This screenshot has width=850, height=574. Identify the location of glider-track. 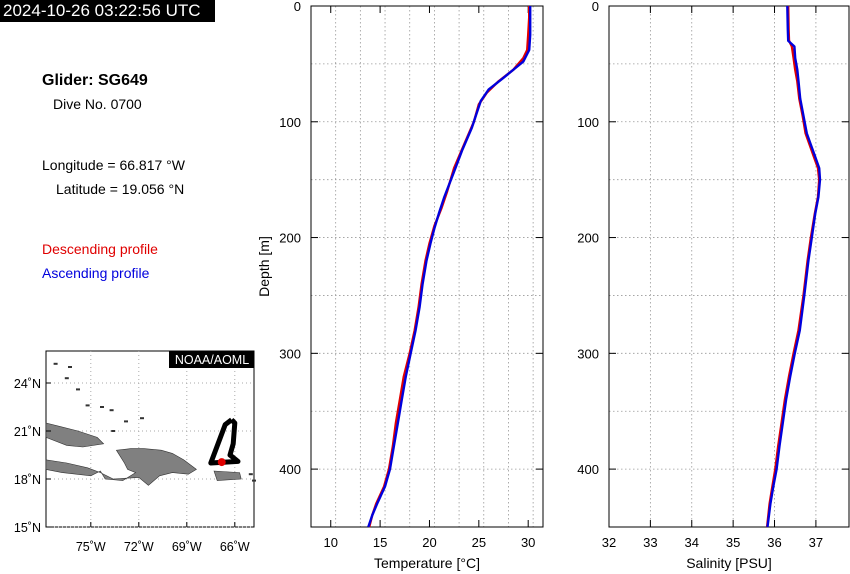
(224, 441).